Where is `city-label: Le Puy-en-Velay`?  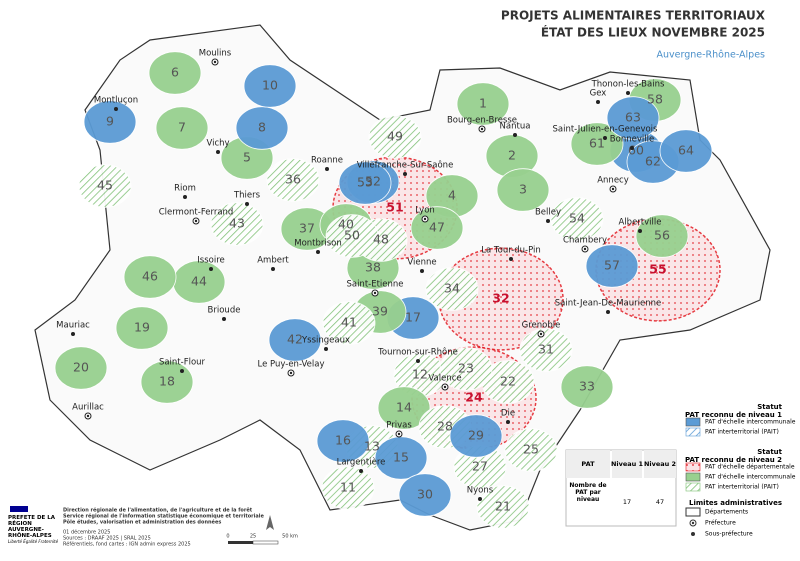 city-label: Le Puy-en-Velay is located at coordinates (291, 365).